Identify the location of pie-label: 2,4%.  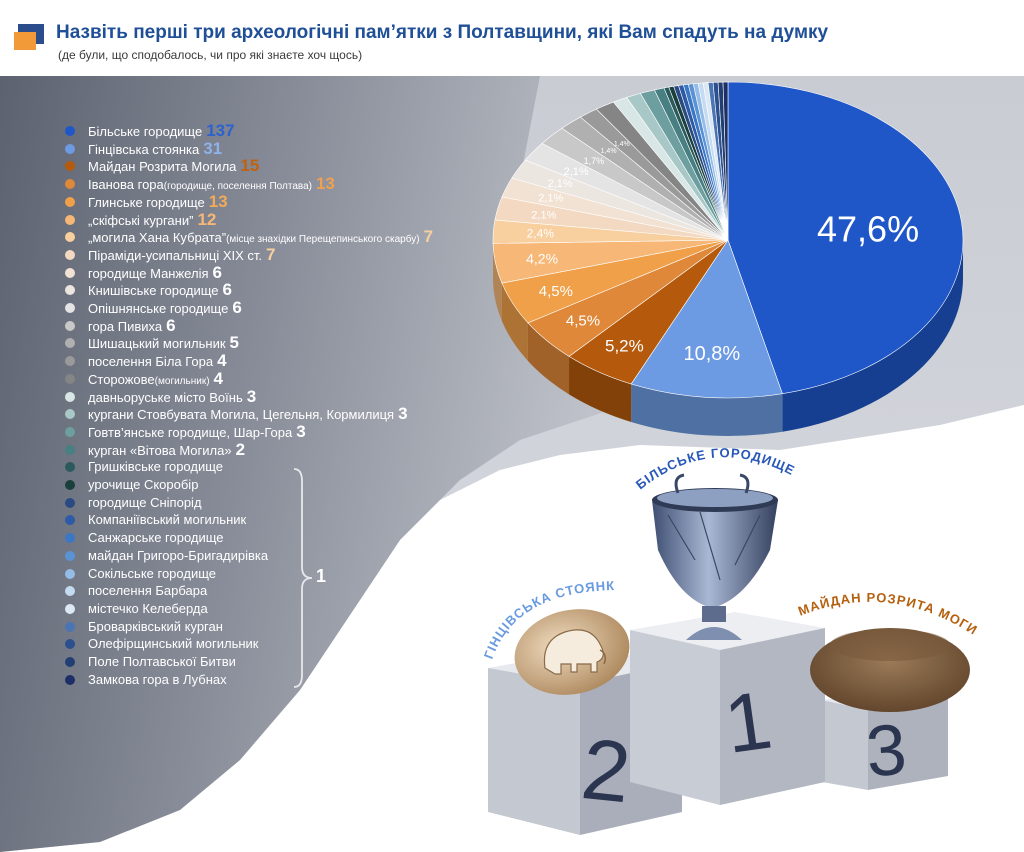
(541, 233).